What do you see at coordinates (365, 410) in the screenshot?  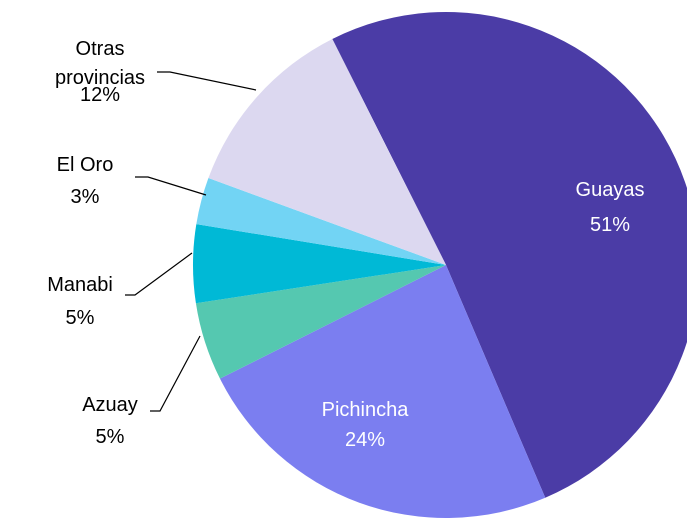 I see `slice-name: Pichincha` at bounding box center [365, 410].